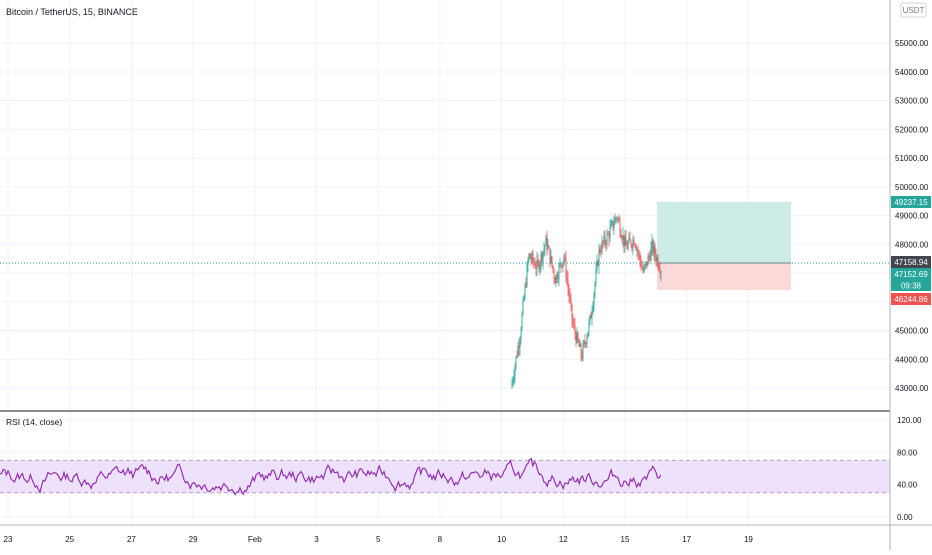  I want to click on rsi-axis: 120.00 80.00 40.00 0.00, so click(909, 469).